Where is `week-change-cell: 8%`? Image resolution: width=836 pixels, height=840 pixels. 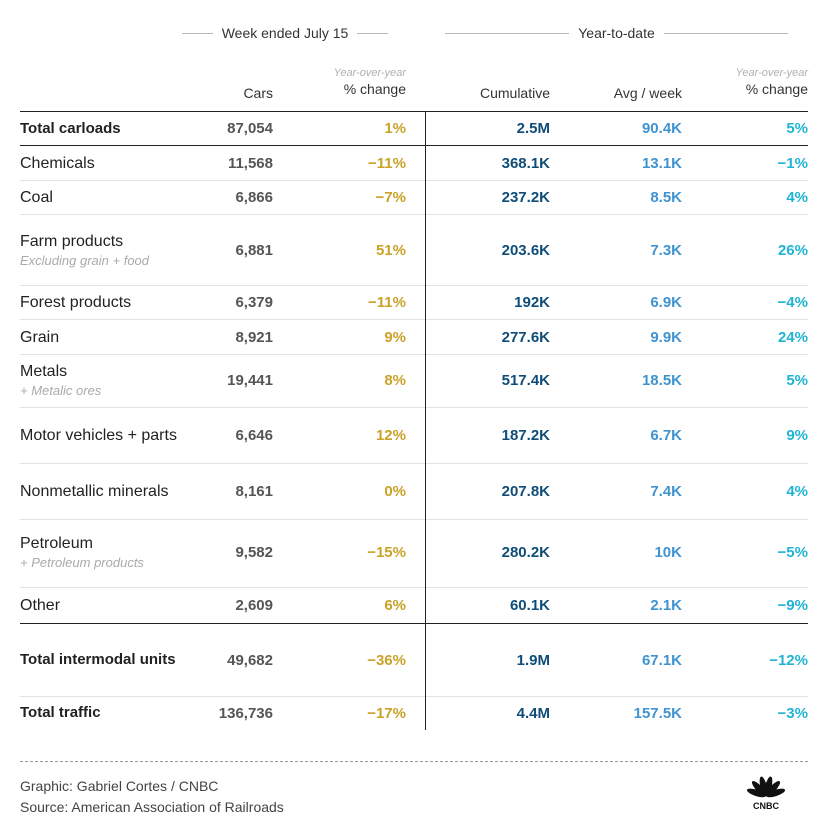
week-change-cell: 8% is located at coordinates (395, 380).